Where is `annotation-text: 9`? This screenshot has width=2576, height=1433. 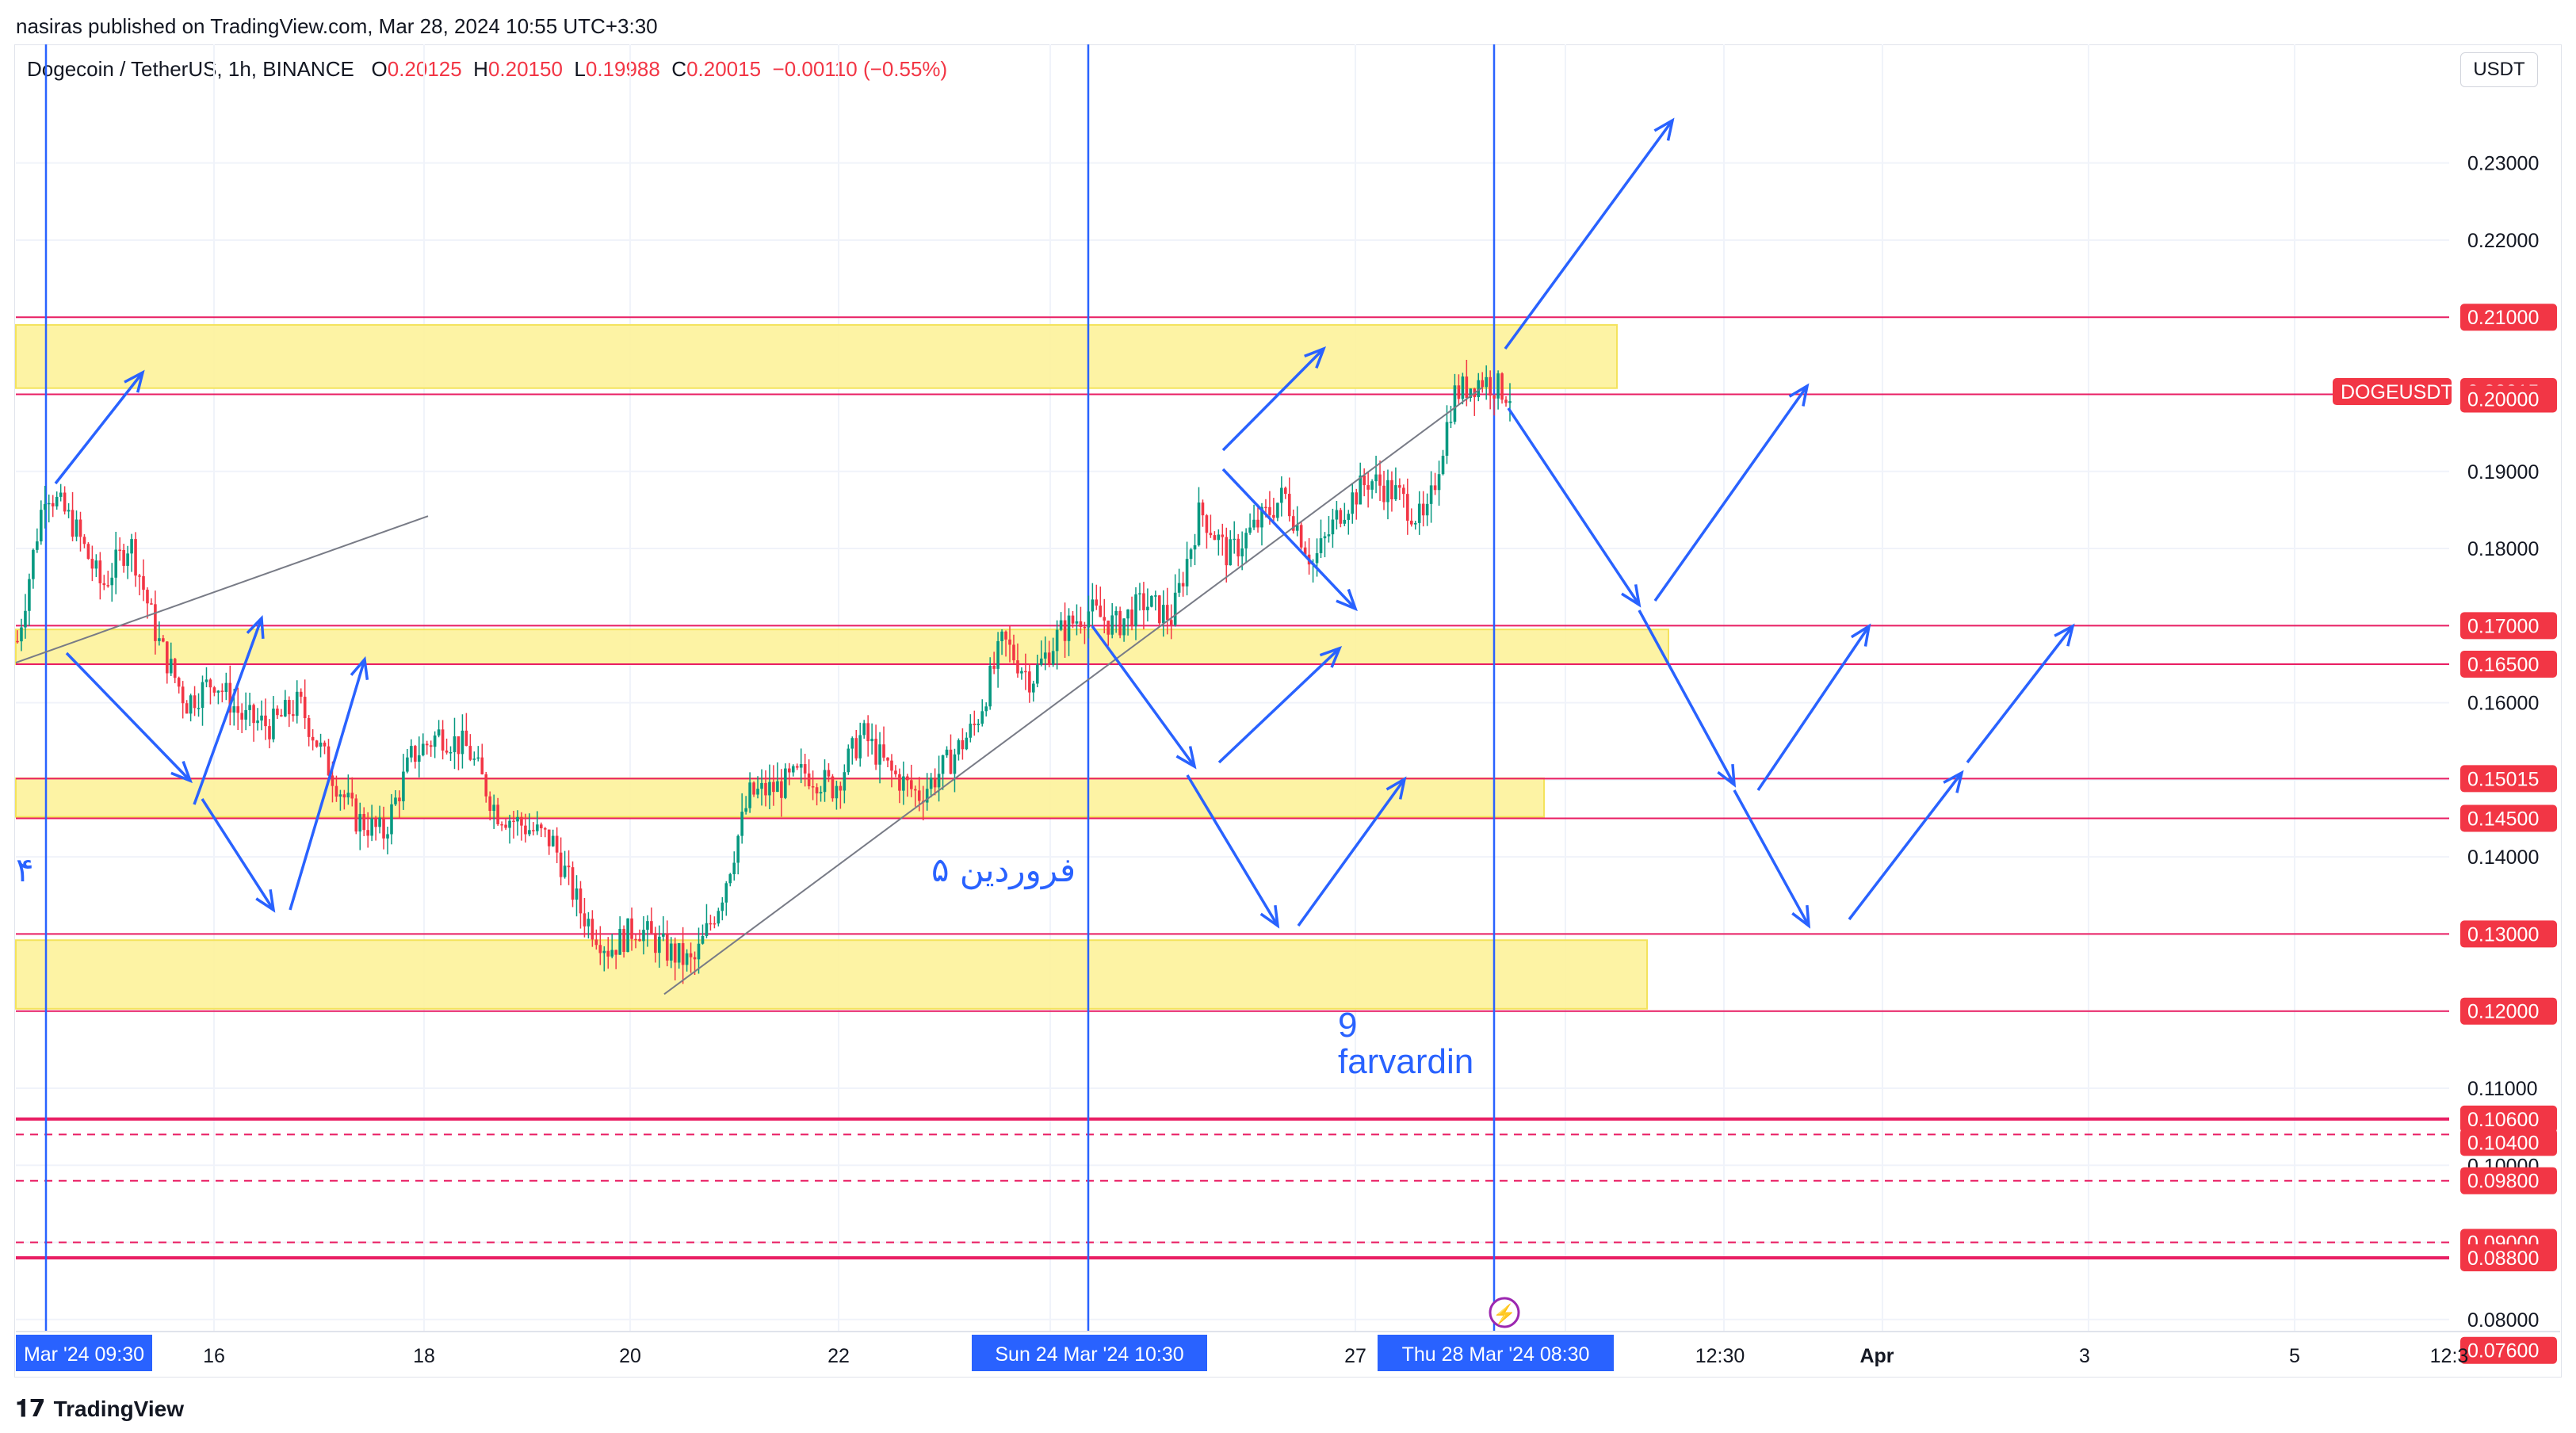
annotation-text: 9 is located at coordinates (1347, 1025).